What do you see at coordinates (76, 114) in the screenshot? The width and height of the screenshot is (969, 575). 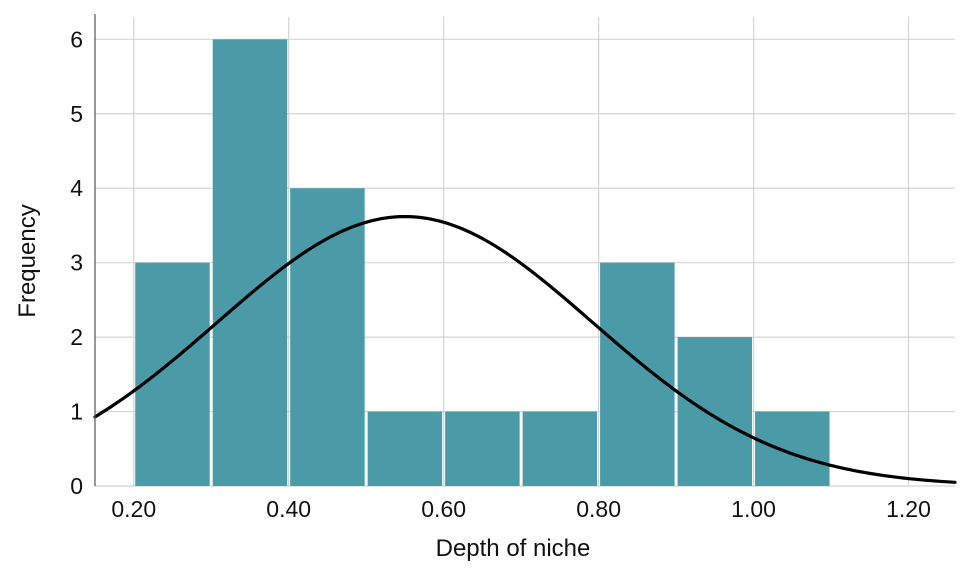 I see `y-tick-label: 5` at bounding box center [76, 114].